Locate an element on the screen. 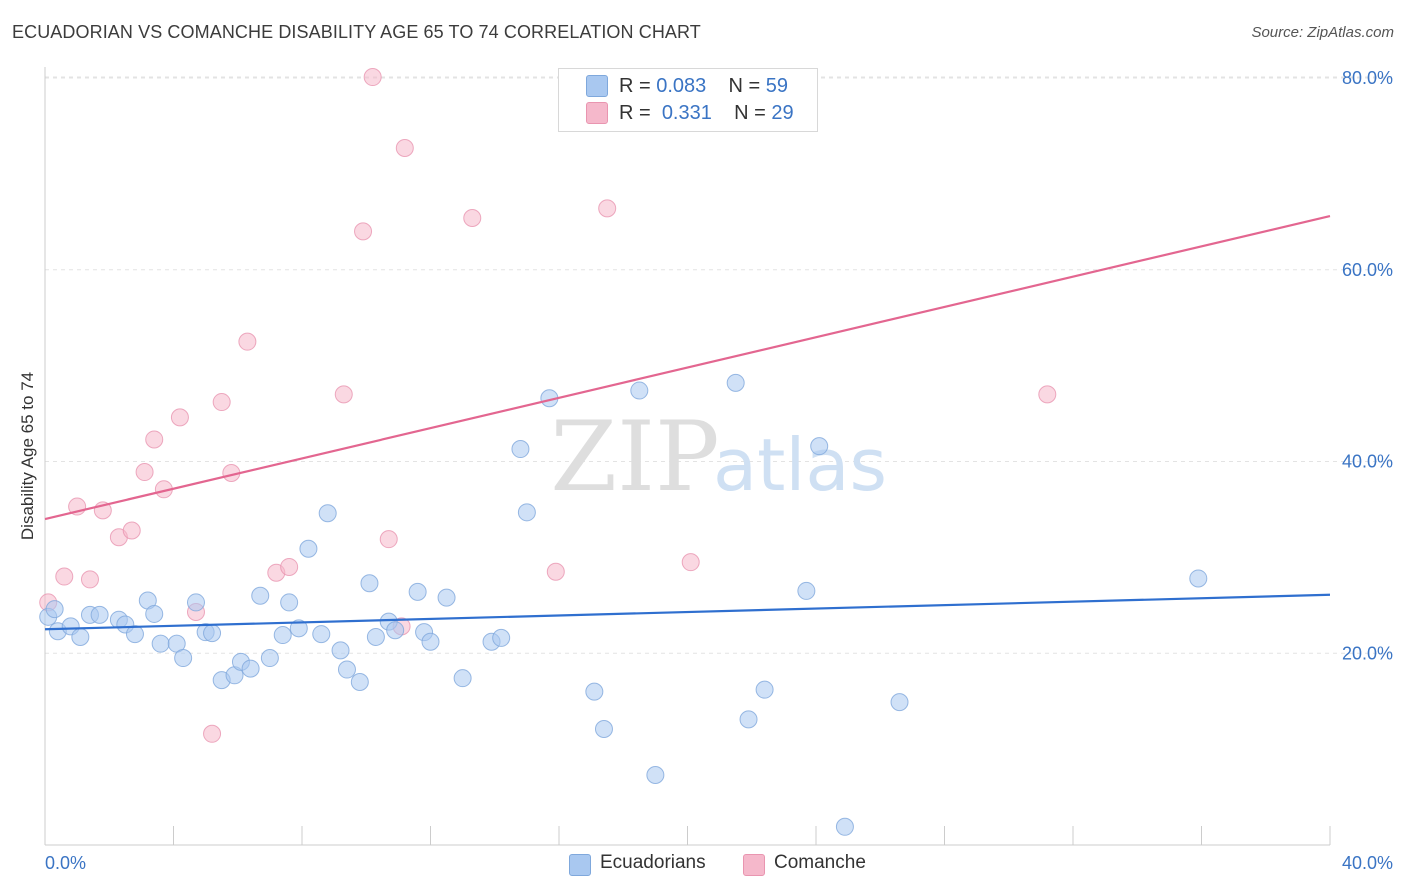 Image resolution: width=1406 pixels, height=892 pixels. n-value: 29 is located at coordinates (782, 112).